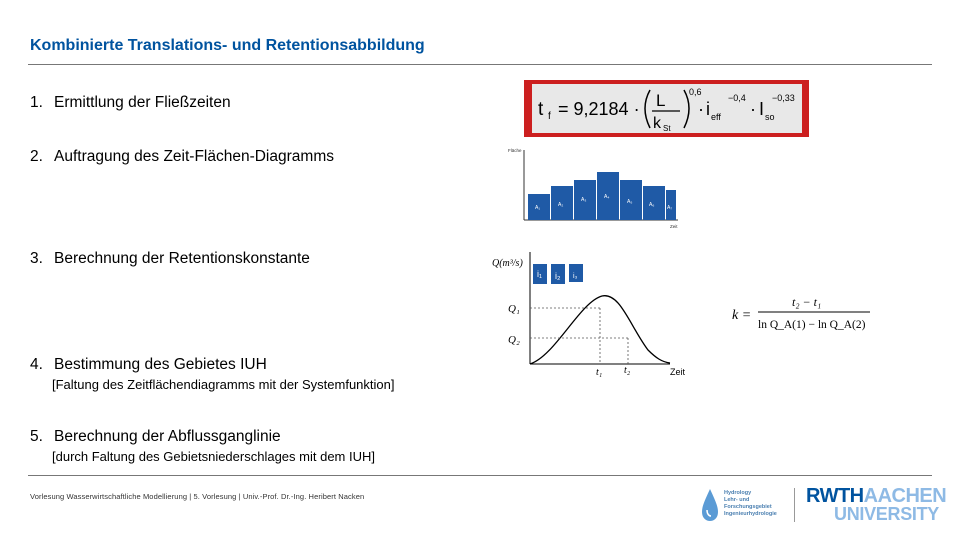 The height and width of the screenshot is (540, 960). Describe the element at coordinates (549, 116) in the screenshot. I see `formula-lhs-sub: f` at that location.